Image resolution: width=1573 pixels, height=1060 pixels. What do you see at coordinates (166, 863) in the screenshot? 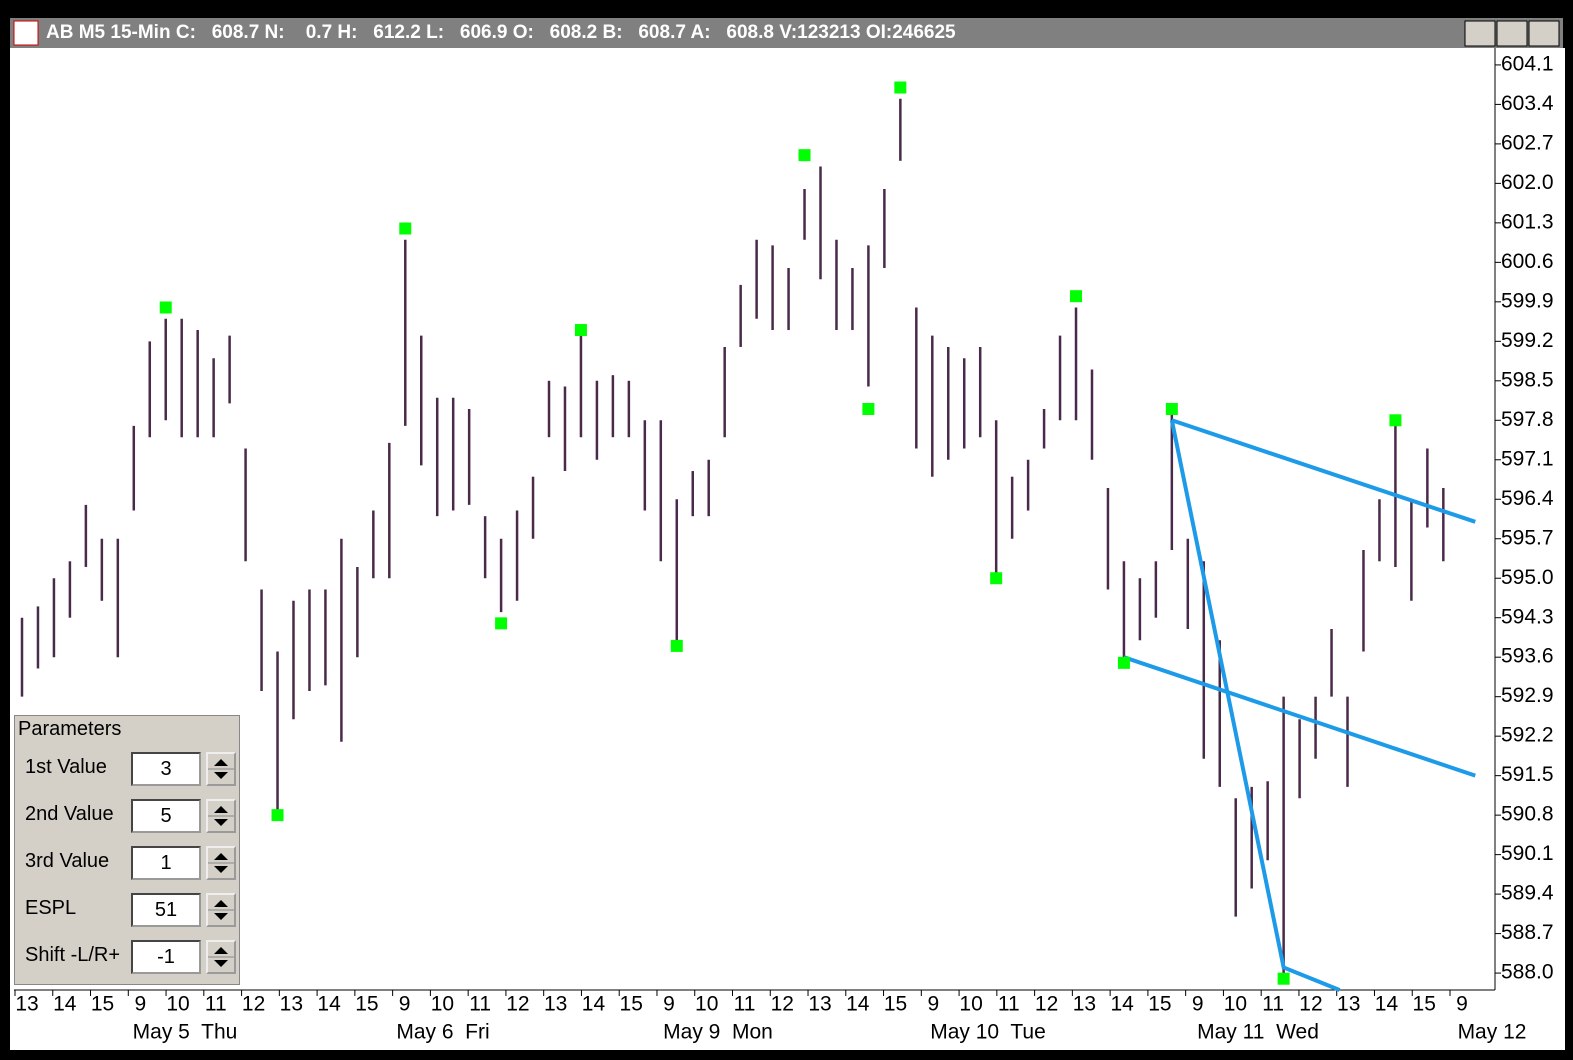
I see `parameter-input: 1` at bounding box center [166, 863].